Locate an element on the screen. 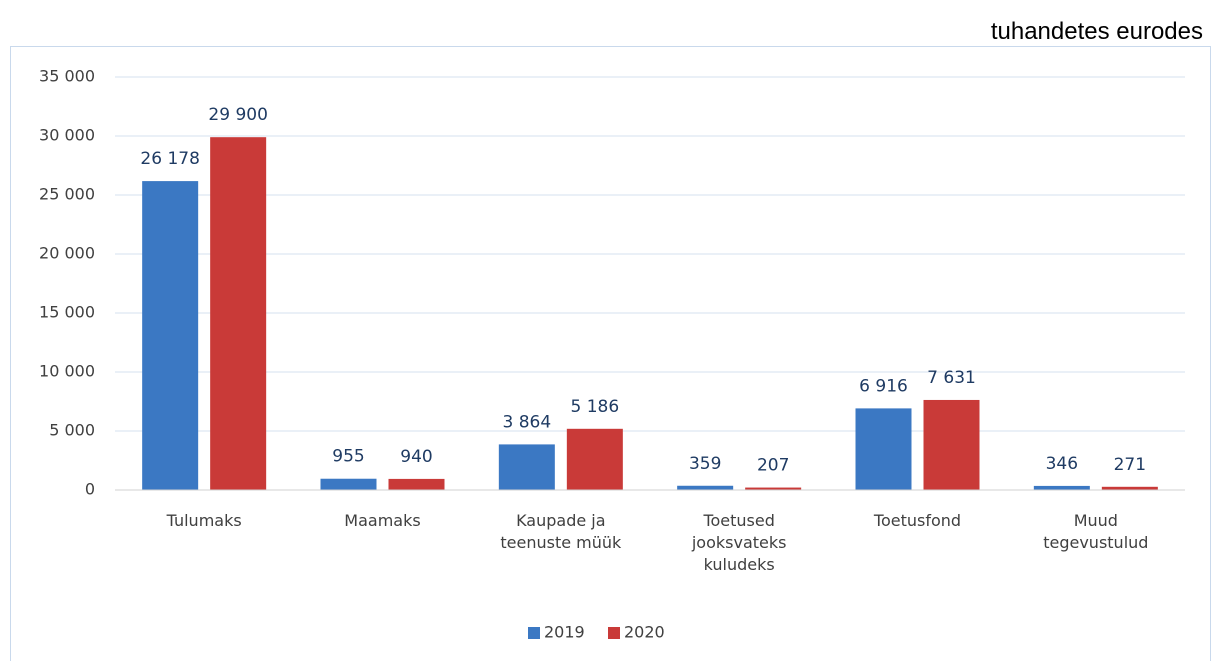 The height and width of the screenshot is (661, 1215). unit-label: tuhandetes eurodes is located at coordinates (1096, 31).